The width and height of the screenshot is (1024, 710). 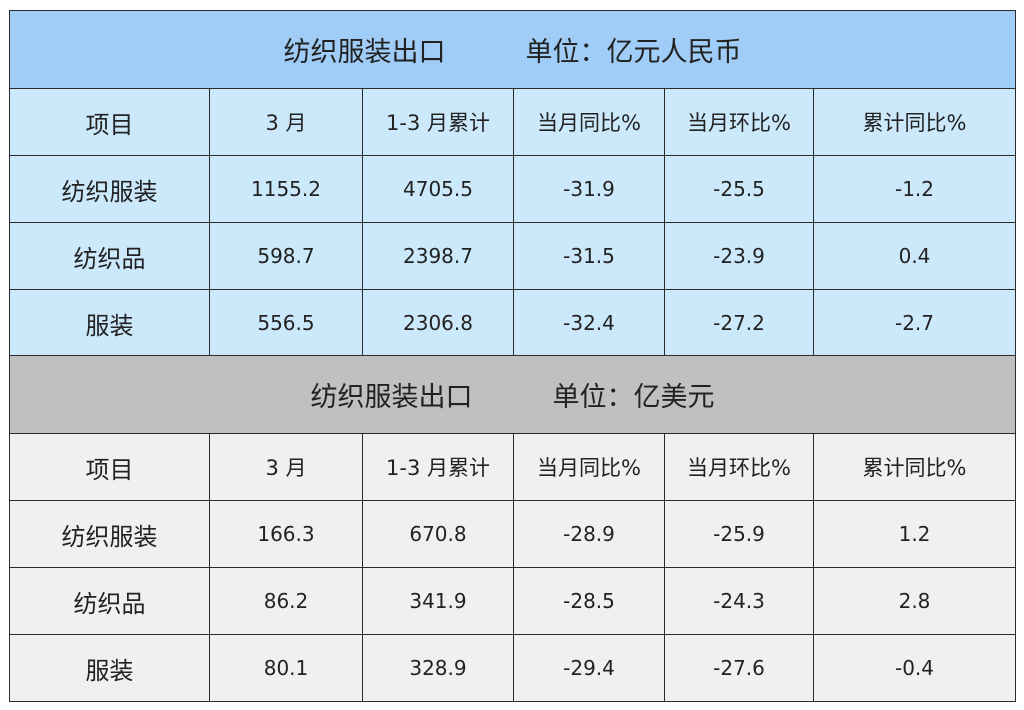 I want to click on unit-text: 单位：亿元人民币, so click(x=633, y=52).